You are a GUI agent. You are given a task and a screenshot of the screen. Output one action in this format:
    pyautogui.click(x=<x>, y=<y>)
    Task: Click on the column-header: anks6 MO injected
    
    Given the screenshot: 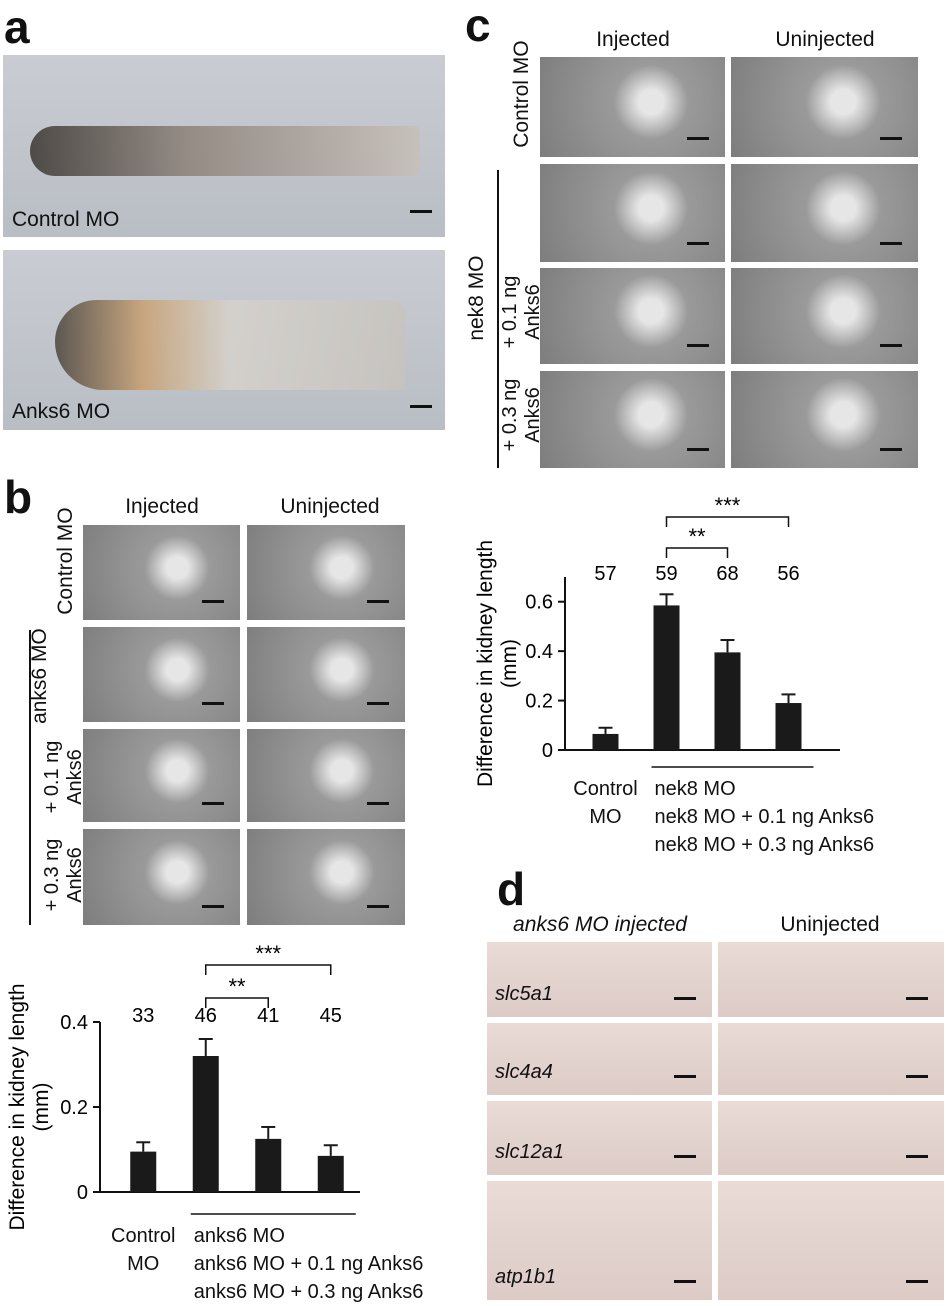 What is the action you would take?
    pyautogui.click(x=600, y=924)
    